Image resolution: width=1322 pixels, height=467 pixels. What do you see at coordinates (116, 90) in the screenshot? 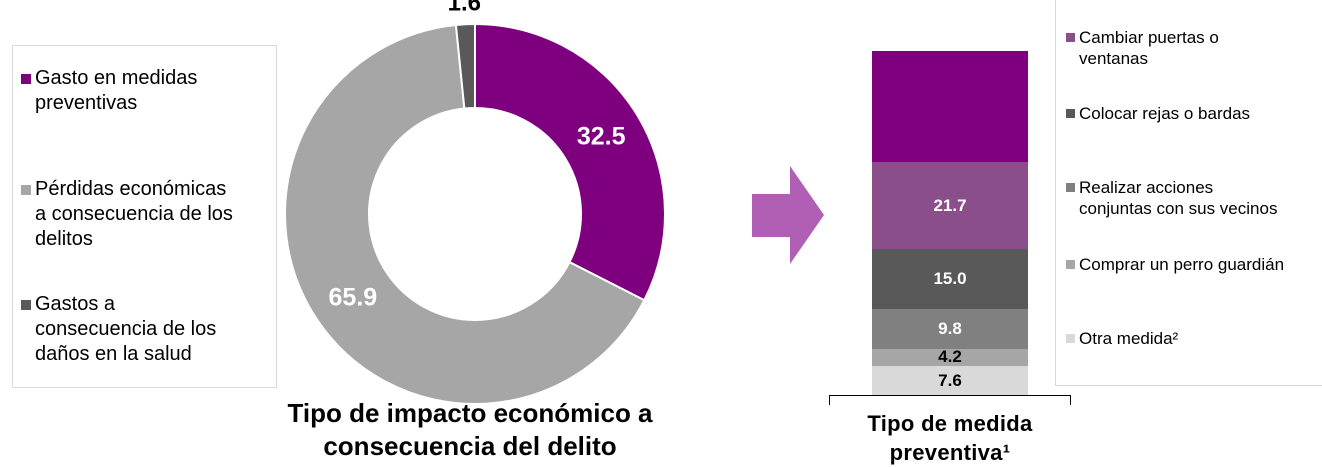
I see `legend-label: Gasto en medidas preventivas` at bounding box center [116, 90].